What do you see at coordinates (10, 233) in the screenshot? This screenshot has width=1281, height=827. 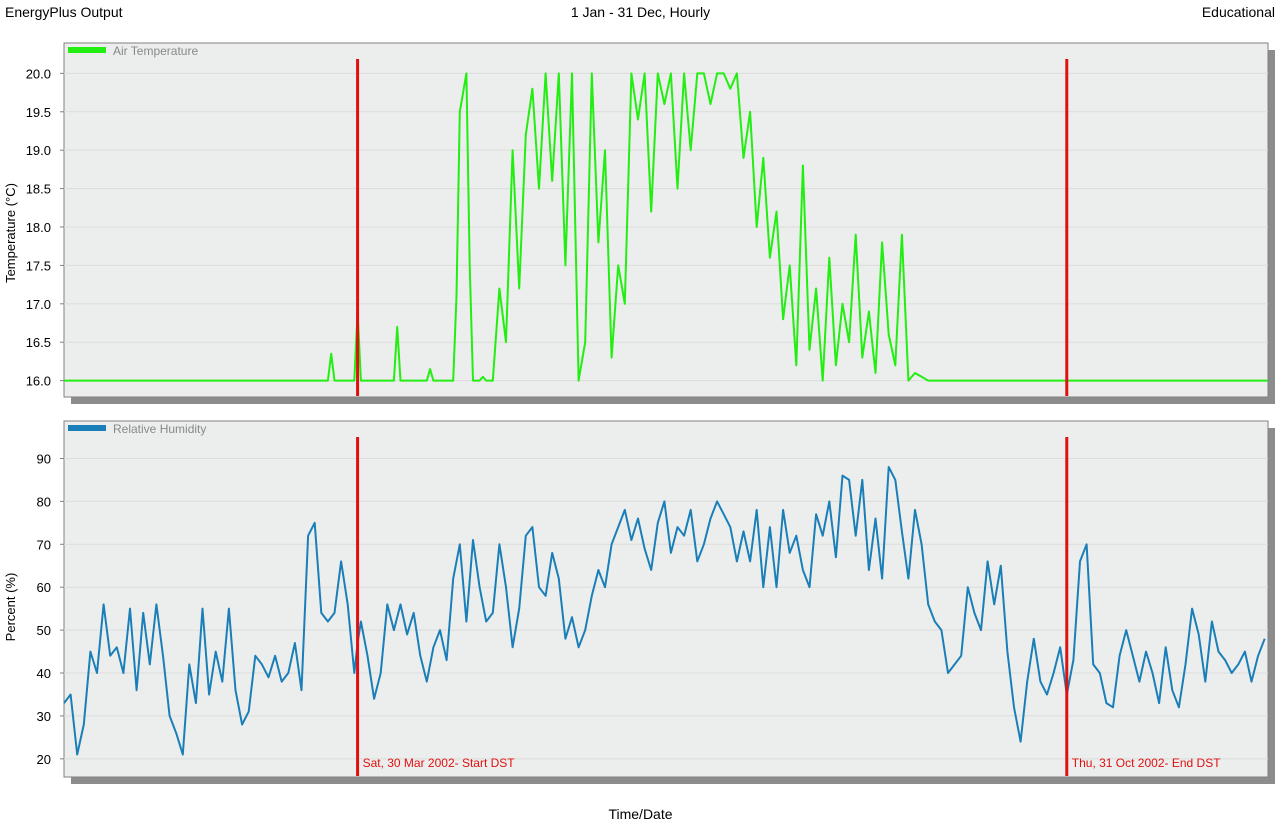 I see `y-axis-label: Temperature (°C)` at bounding box center [10, 233].